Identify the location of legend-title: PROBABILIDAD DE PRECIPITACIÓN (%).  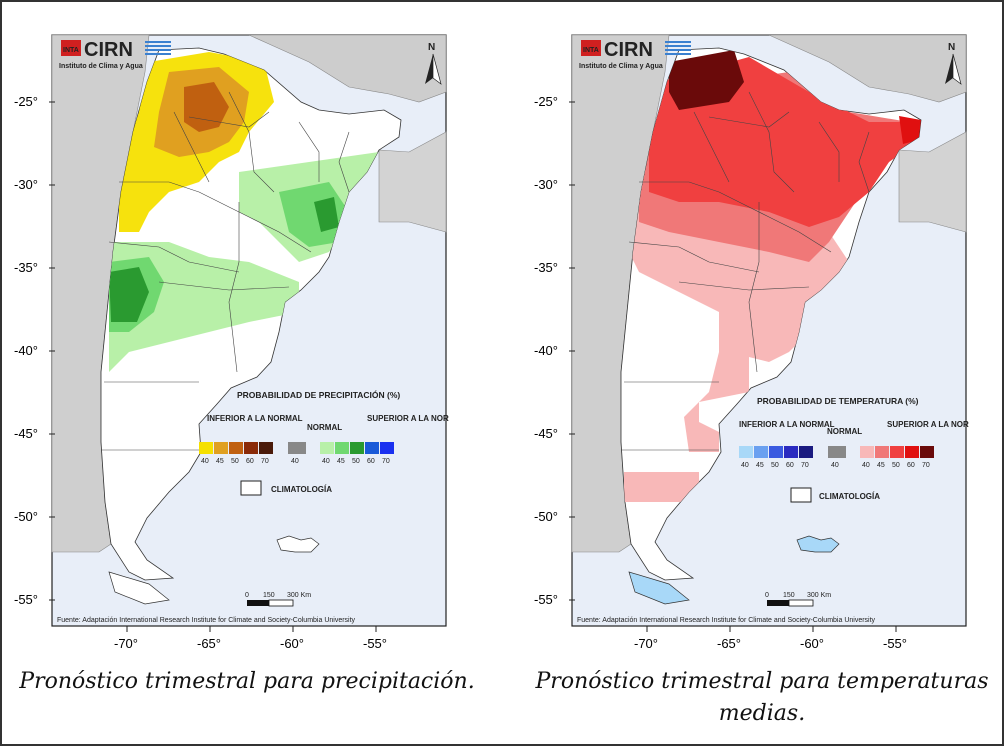
(318, 394).